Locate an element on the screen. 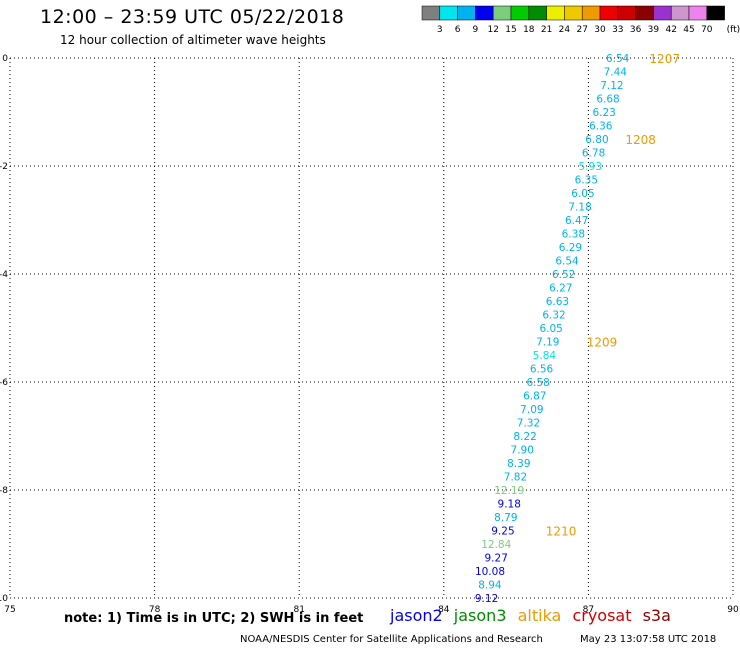 The width and height of the screenshot is (740, 650). color-bin-label: 3 is located at coordinates (440, 30).